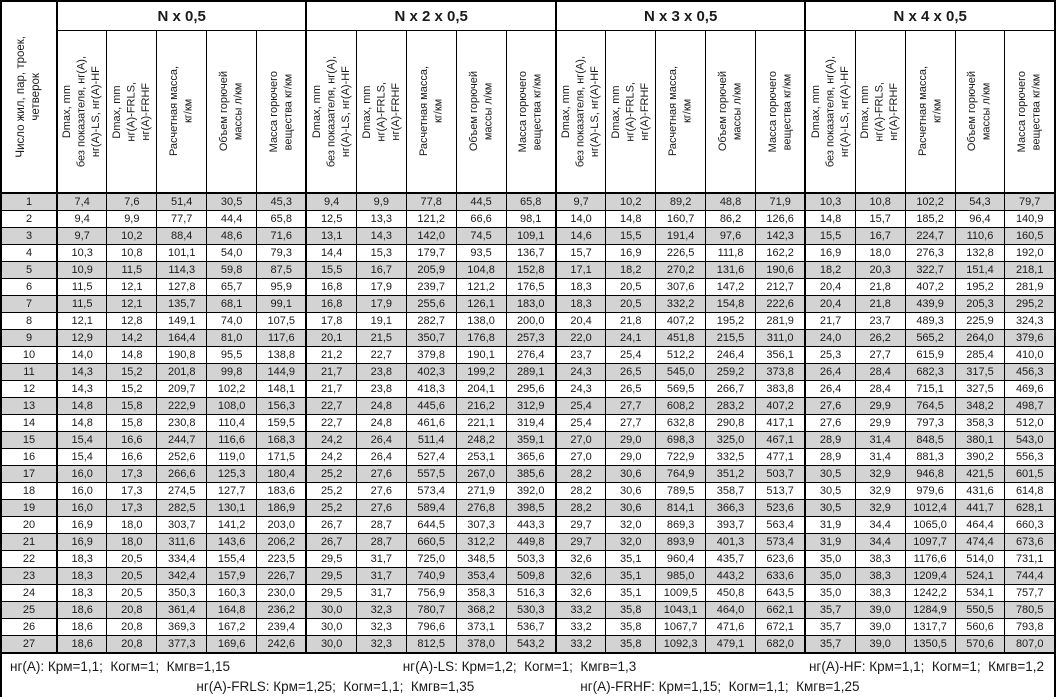 Image resolution: width=1058 pixels, height=697 pixels. Describe the element at coordinates (431, 355) in the screenshot. I see `cell: 379,8` at that location.